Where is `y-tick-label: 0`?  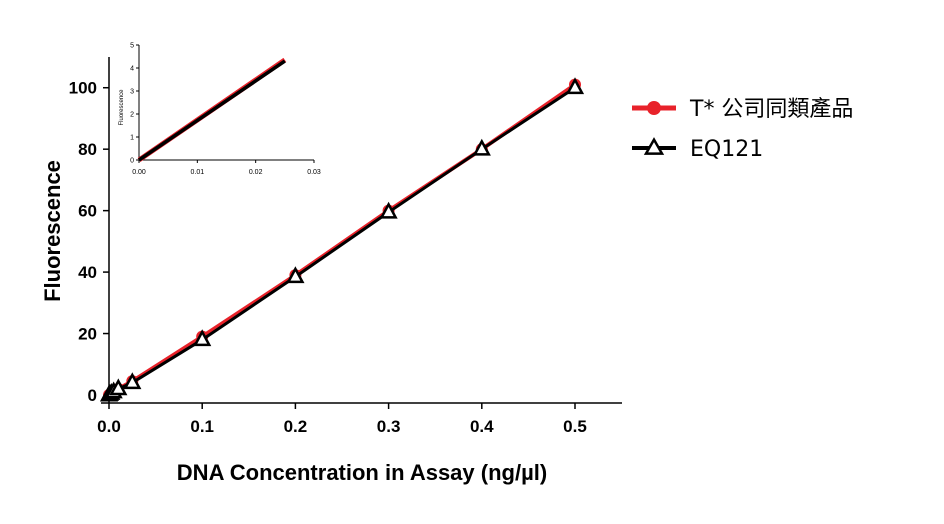
y-tick-label: 0 is located at coordinates (92, 395).